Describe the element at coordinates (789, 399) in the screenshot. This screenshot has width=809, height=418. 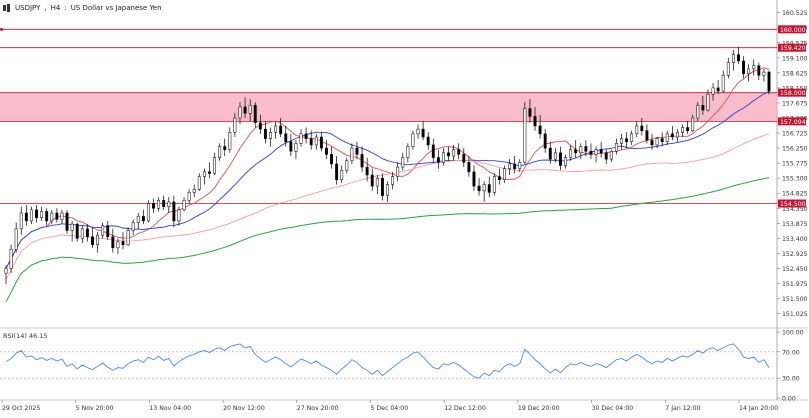
I see `rsi-tick-label-3: 0.00` at that location.